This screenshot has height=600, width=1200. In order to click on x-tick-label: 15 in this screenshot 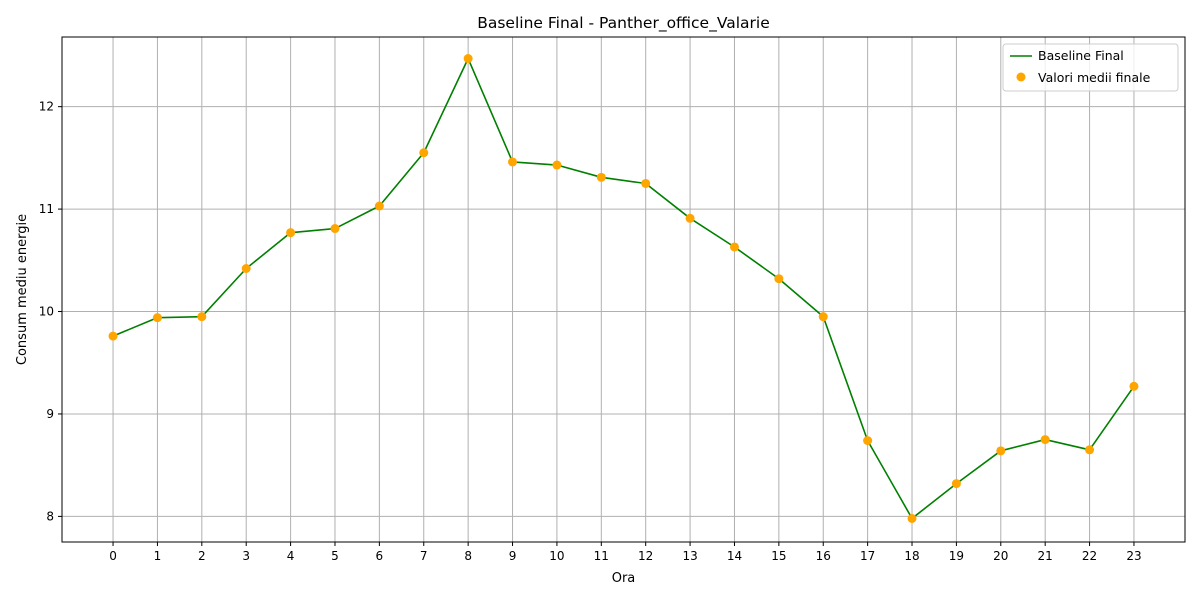, I will do `click(778, 556)`.